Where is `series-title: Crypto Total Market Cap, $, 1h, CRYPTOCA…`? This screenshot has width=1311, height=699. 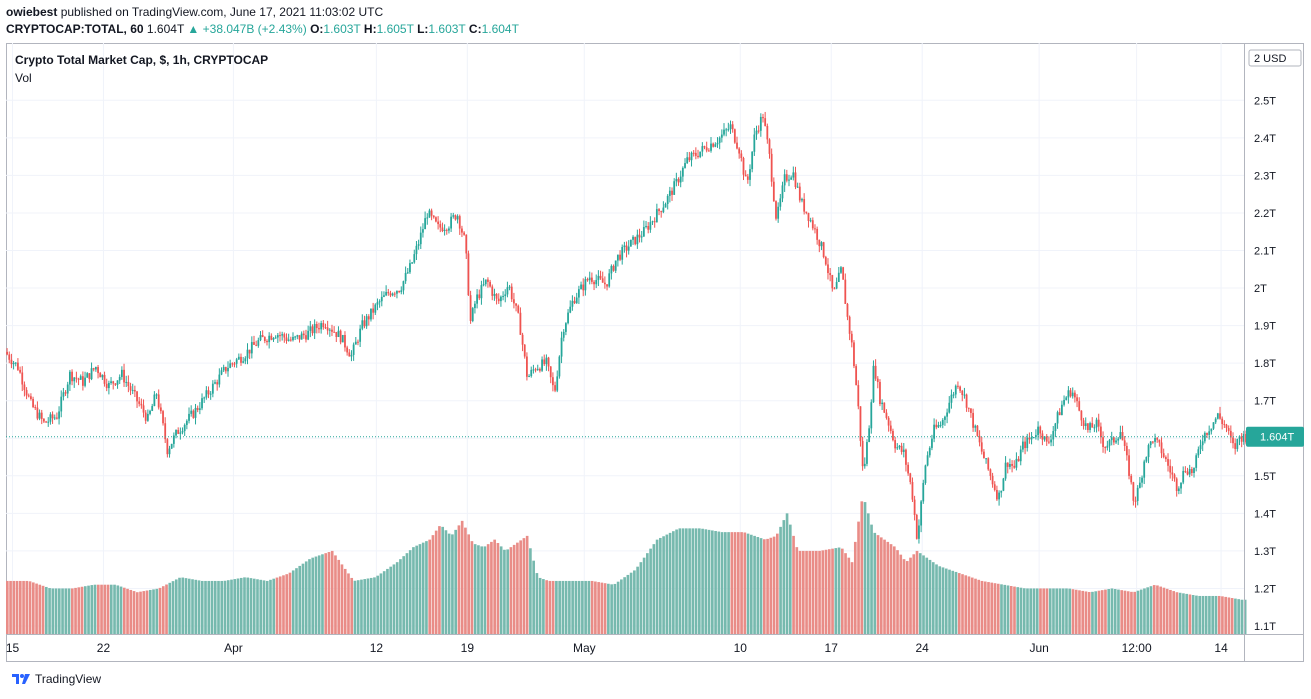
series-title: Crypto Total Market Cap, $, 1h, CRYPTOCA… is located at coordinates (142, 60).